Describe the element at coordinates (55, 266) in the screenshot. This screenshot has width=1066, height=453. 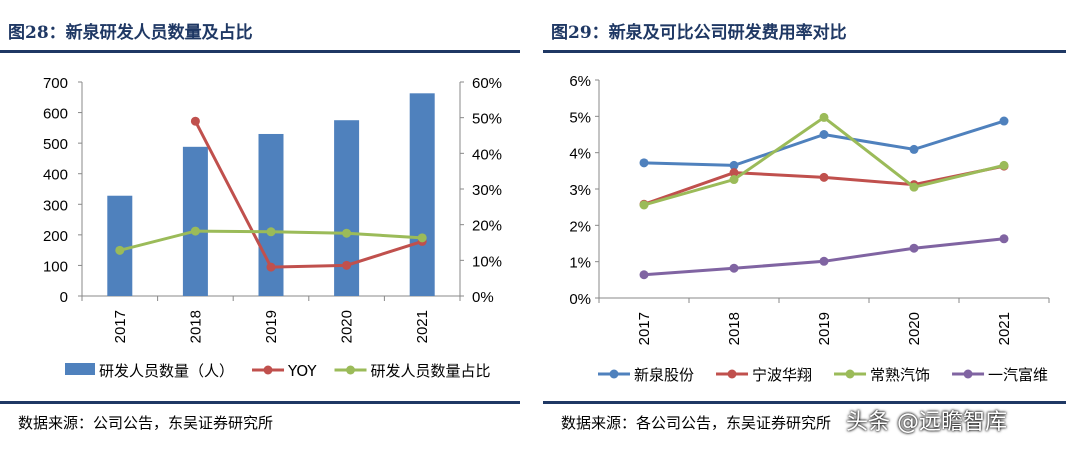
I see `y-tick-label-left: 100` at that location.